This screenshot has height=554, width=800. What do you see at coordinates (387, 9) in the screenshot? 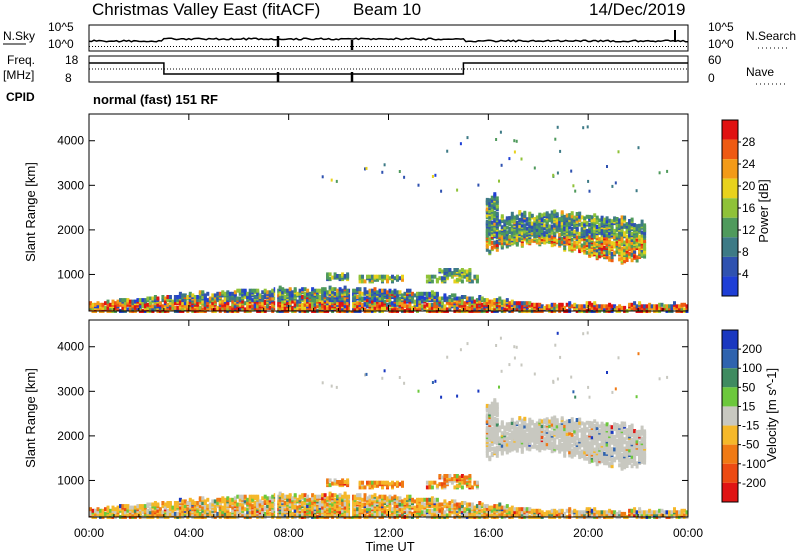
I see `beam-title: Beam 10` at bounding box center [387, 9].